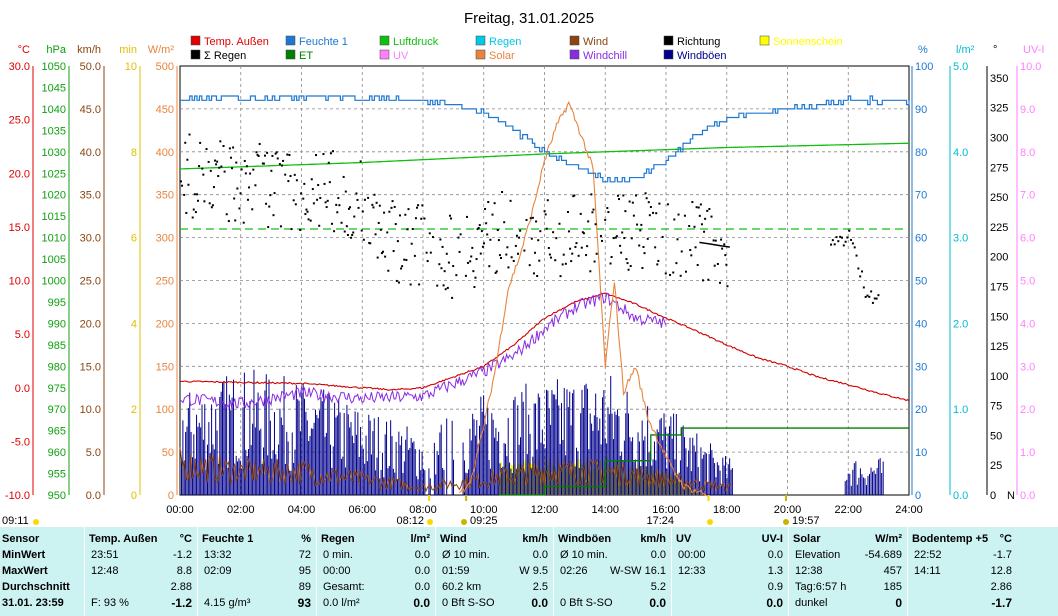 The width and height of the screenshot is (1058, 616). What do you see at coordinates (999, 139) in the screenshot?
I see `axis-tick-dir: 300` at bounding box center [999, 139].